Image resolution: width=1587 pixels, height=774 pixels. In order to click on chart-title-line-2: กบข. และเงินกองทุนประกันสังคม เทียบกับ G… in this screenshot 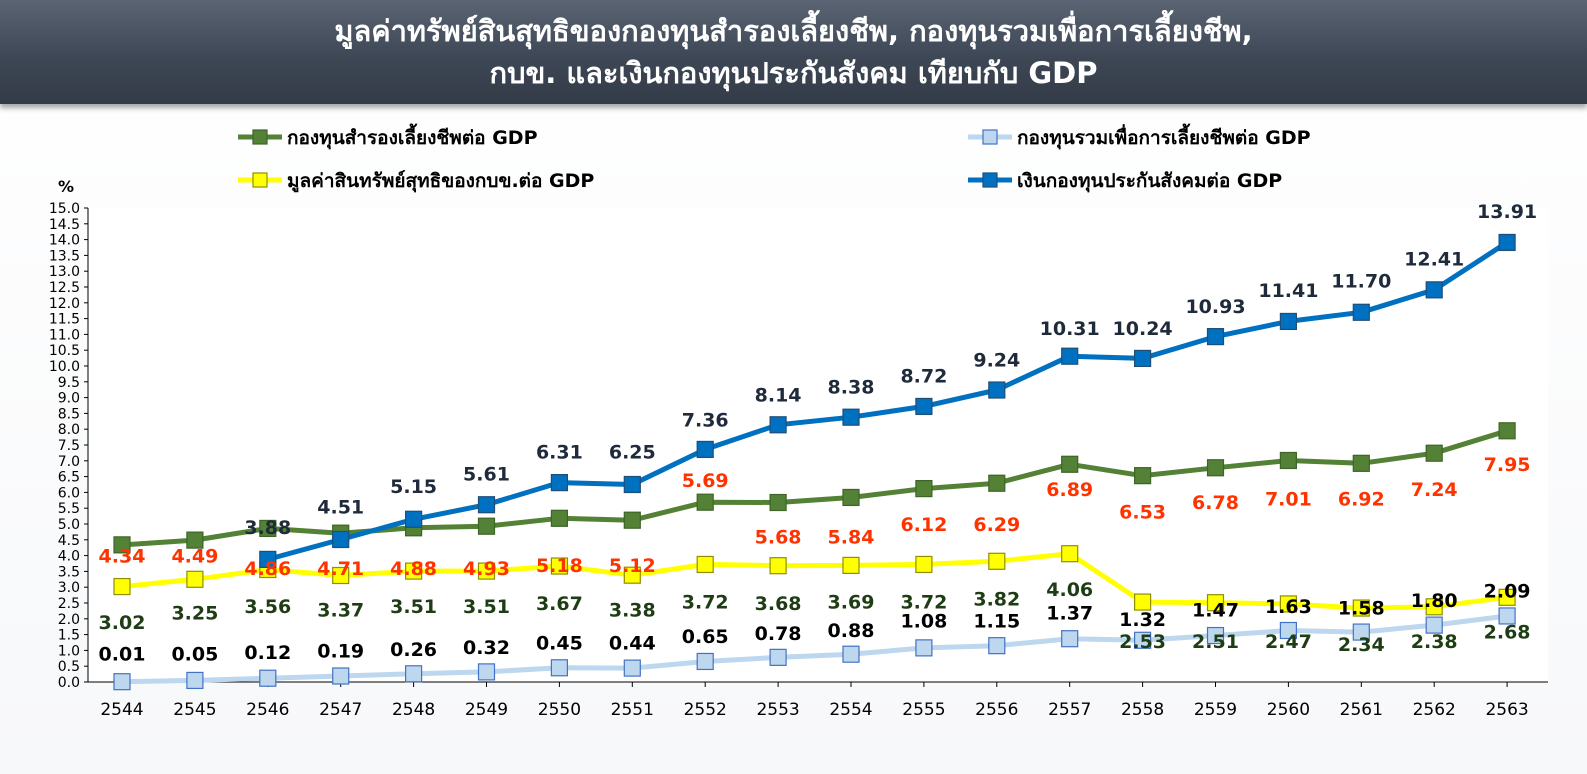, I will do `click(793, 73)`.